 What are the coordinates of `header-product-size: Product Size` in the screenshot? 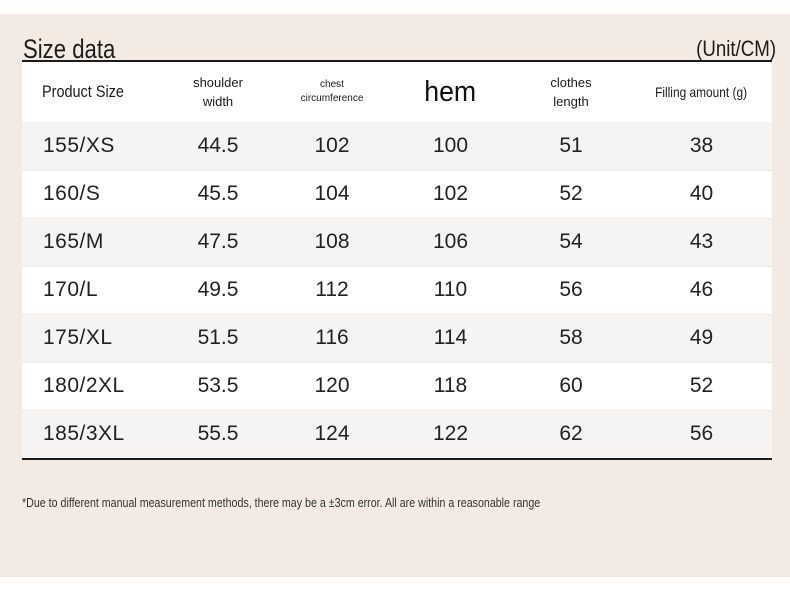 It's located at (83, 91).